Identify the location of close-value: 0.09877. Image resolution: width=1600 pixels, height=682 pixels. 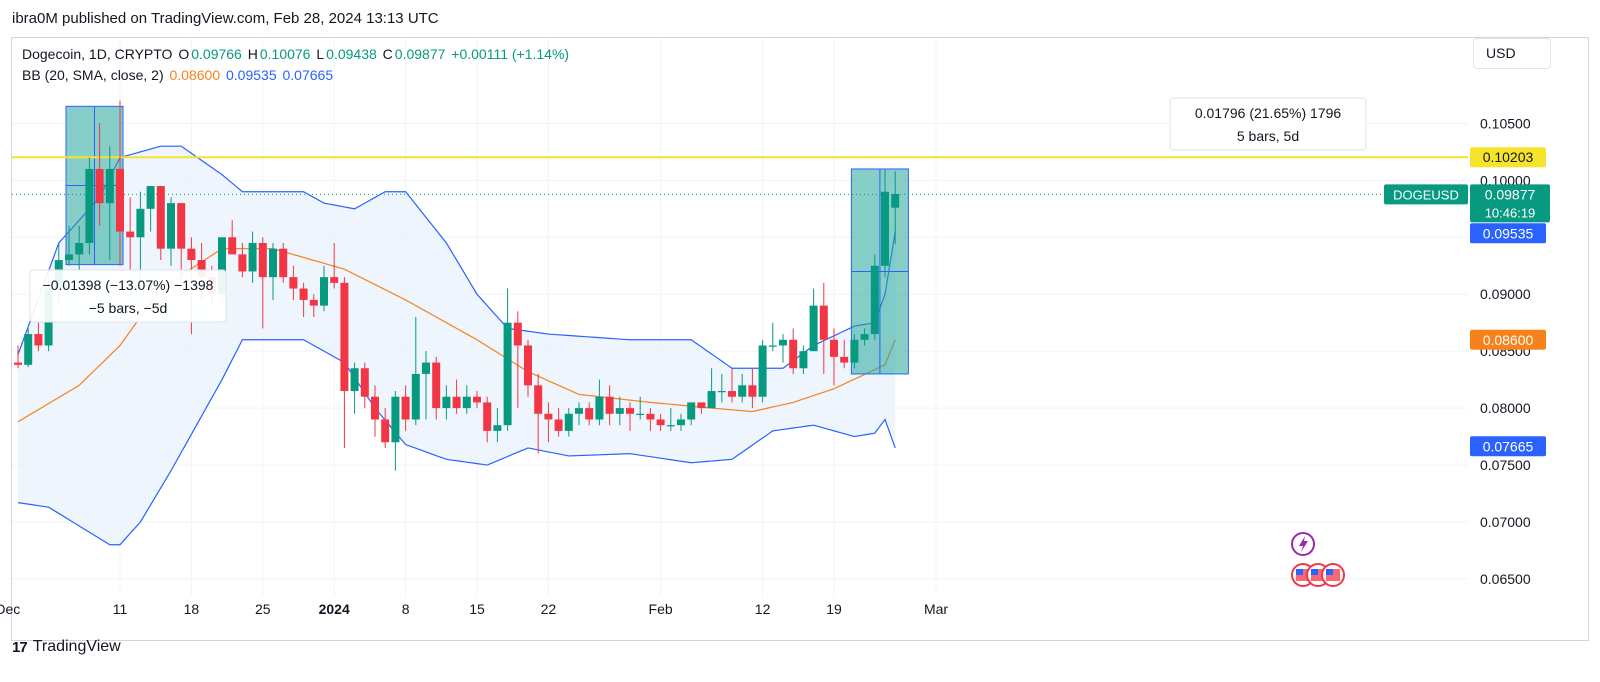
(420, 54).